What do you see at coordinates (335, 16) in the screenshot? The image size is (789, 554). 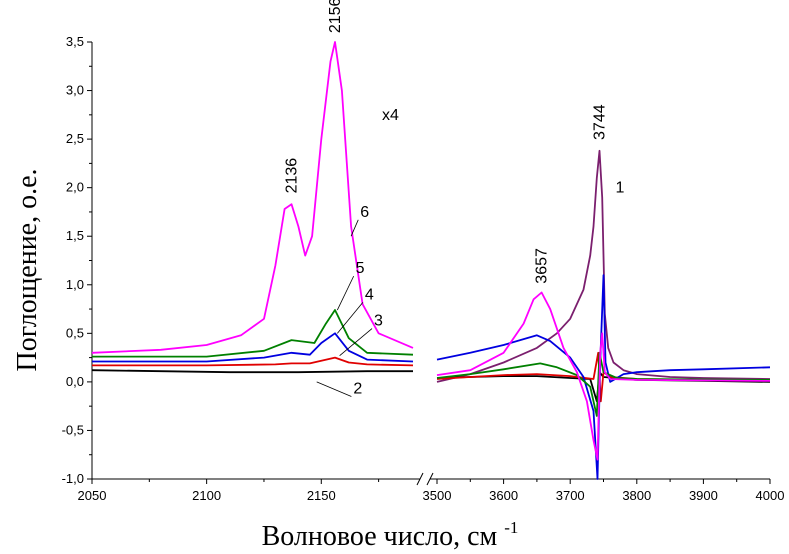 I see `peak-label: 2156` at bounding box center [335, 16].